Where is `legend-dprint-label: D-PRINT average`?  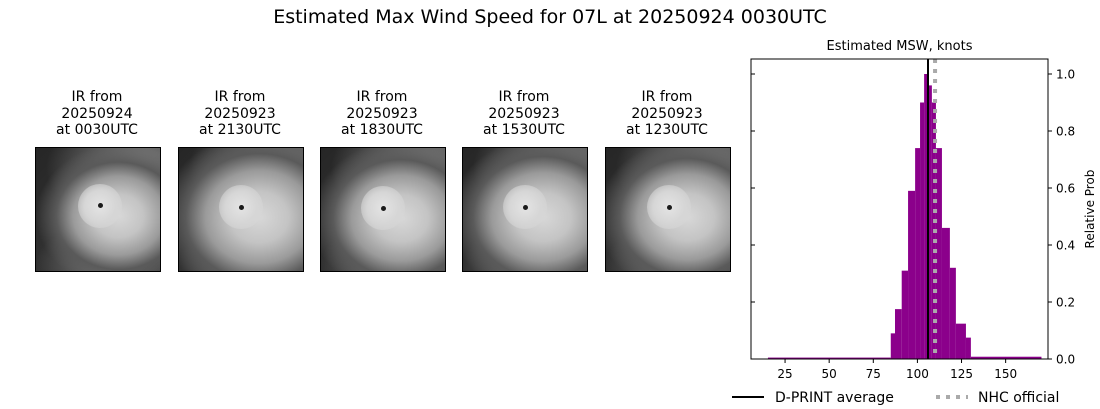
legend-dprint-label: D-PRINT average is located at coordinates (834, 398).